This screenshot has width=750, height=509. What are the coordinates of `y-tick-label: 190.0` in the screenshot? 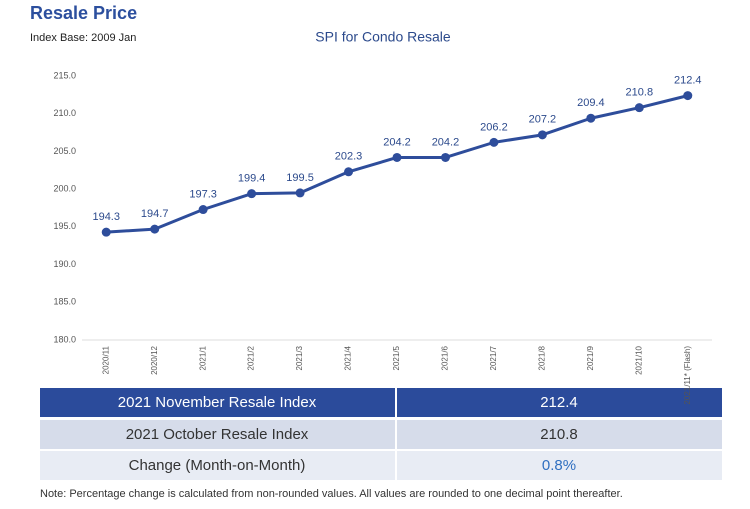 It's located at (64, 264).